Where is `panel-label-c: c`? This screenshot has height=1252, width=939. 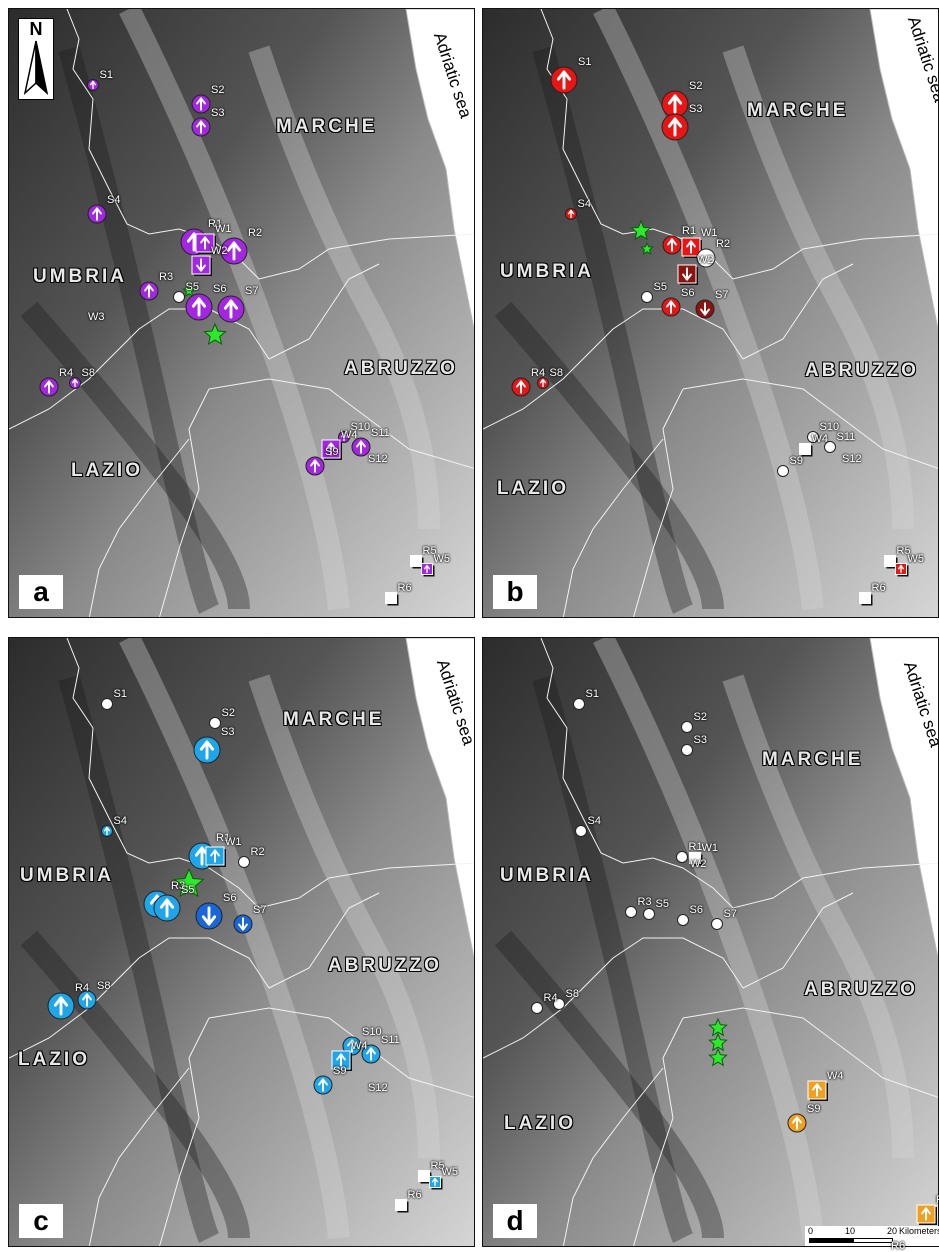
panel-label-c: c is located at coordinates (41, 1221).